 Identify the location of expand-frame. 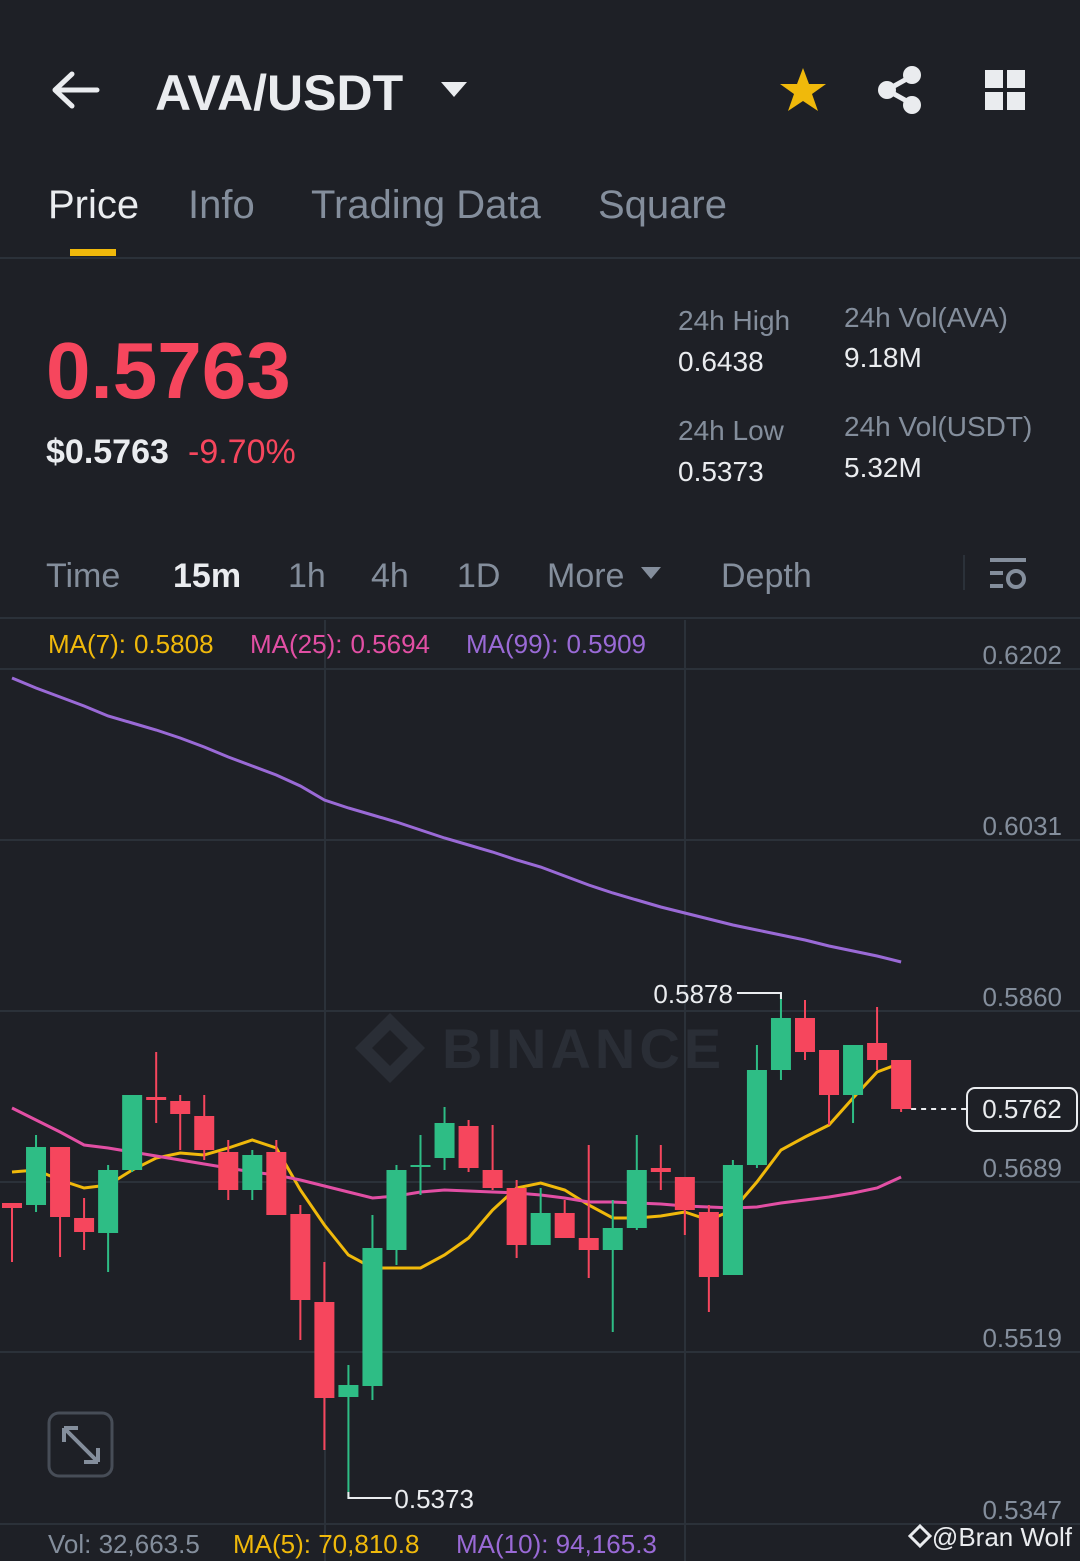
(80, 1444).